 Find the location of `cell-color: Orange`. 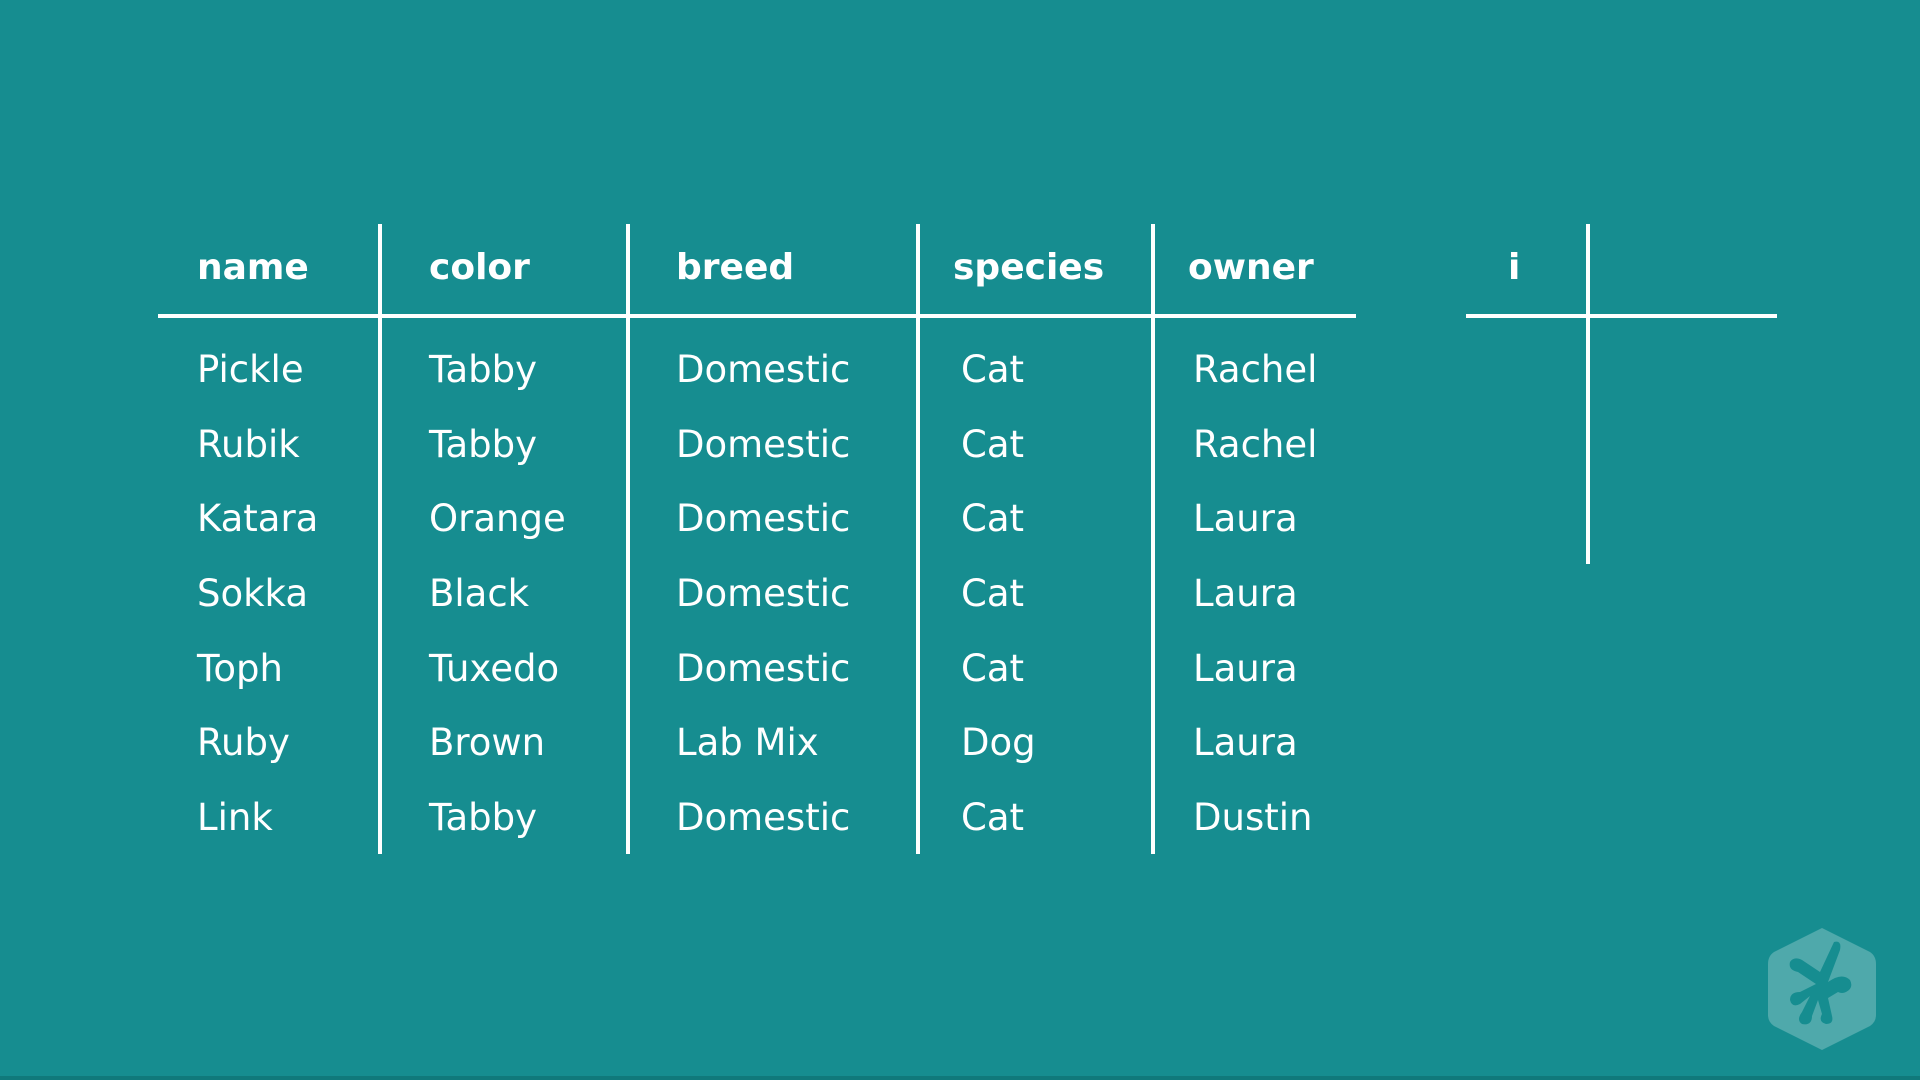

cell-color: Orange is located at coordinates (497, 518).